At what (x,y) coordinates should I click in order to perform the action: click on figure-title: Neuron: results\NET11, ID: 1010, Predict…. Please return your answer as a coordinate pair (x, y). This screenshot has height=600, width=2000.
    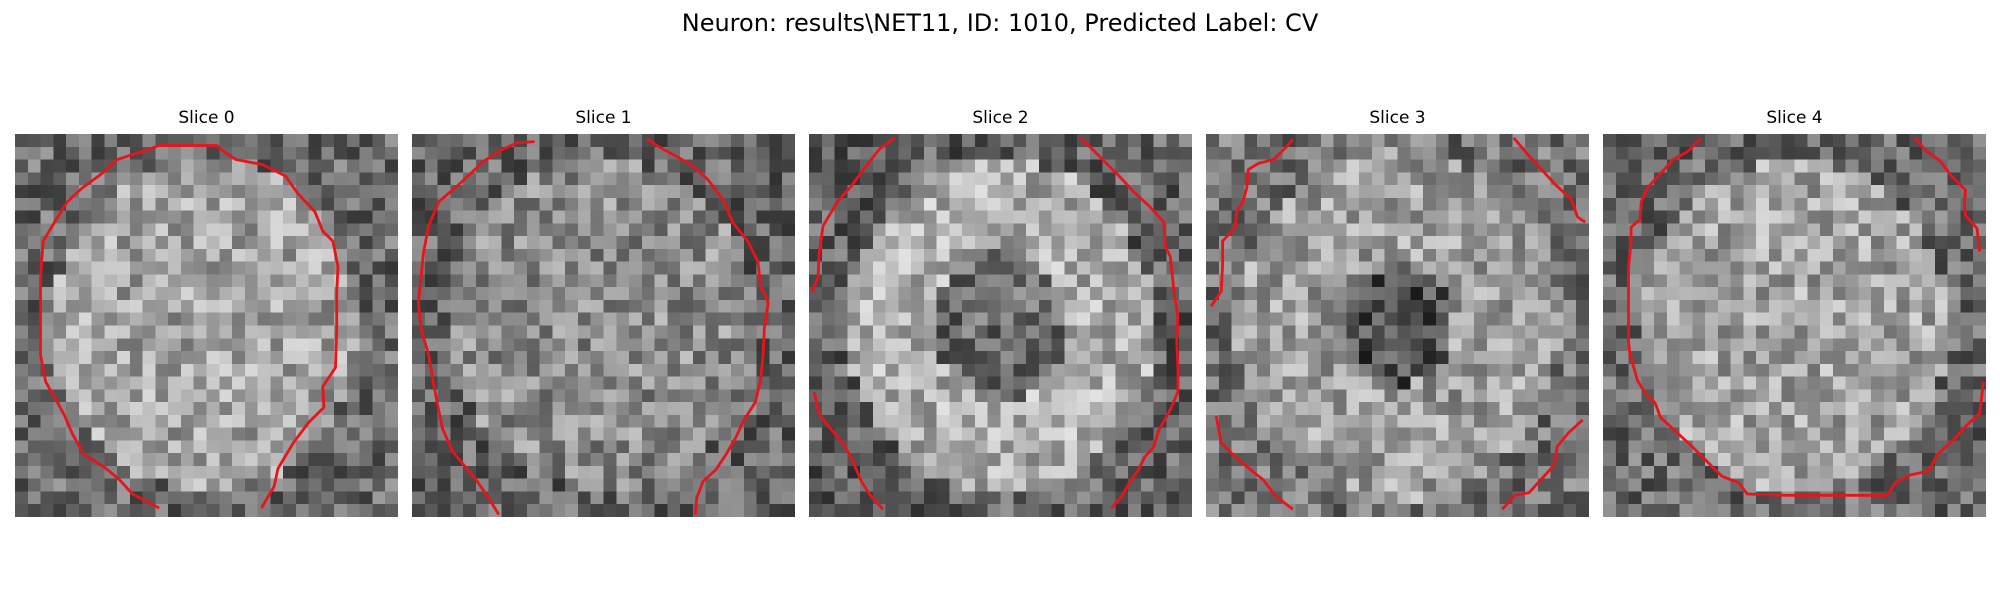
    Looking at the image, I should click on (1000, 23).